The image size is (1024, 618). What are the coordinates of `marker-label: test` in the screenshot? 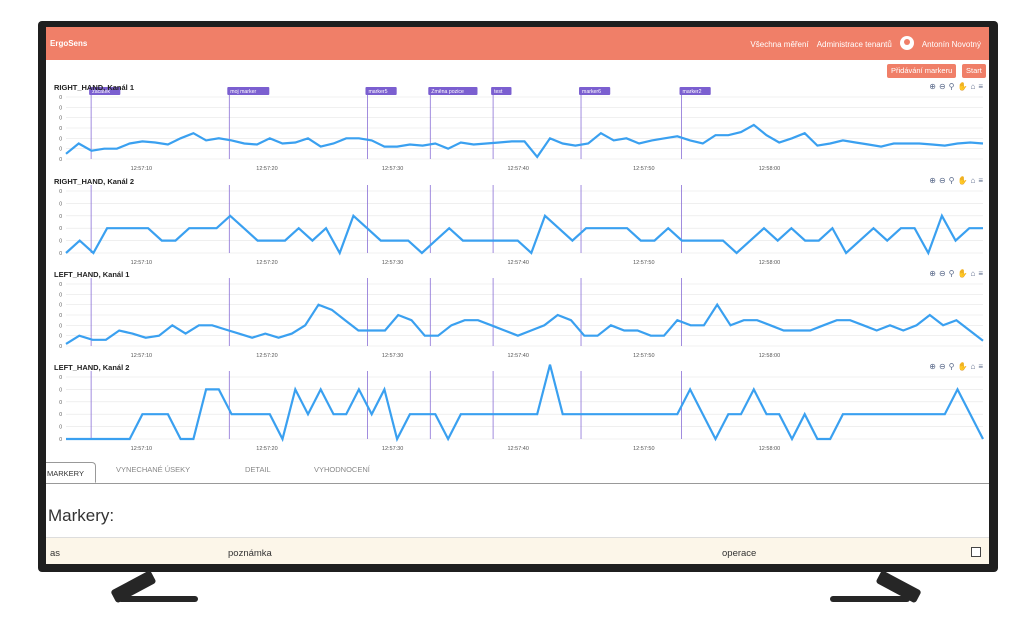 It's located at (498, 92).